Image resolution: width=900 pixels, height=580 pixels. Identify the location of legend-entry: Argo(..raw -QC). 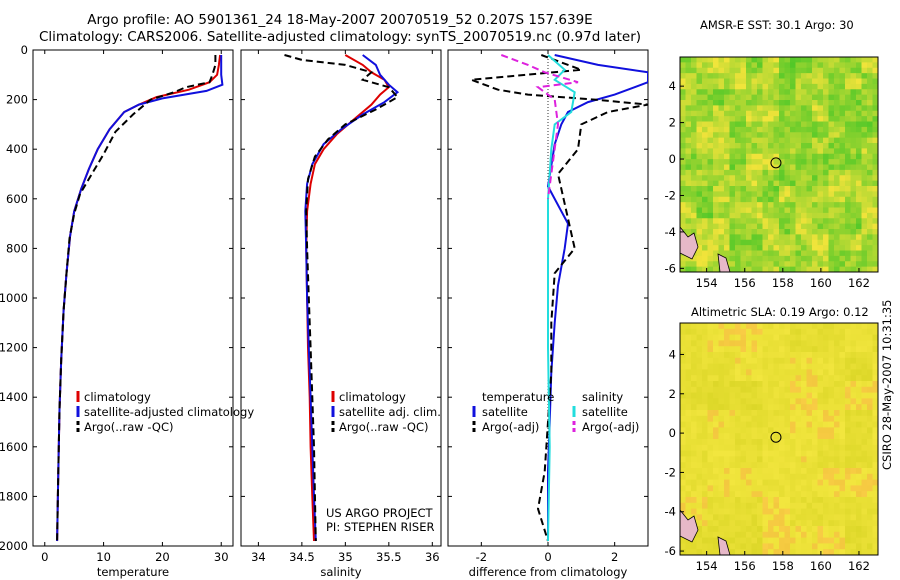
(129, 427).